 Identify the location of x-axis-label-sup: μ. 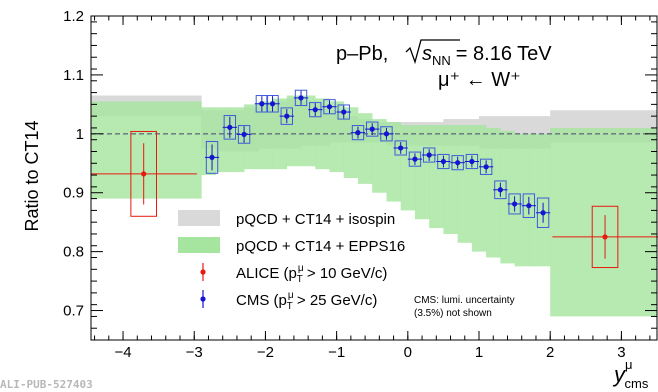
(629, 364).